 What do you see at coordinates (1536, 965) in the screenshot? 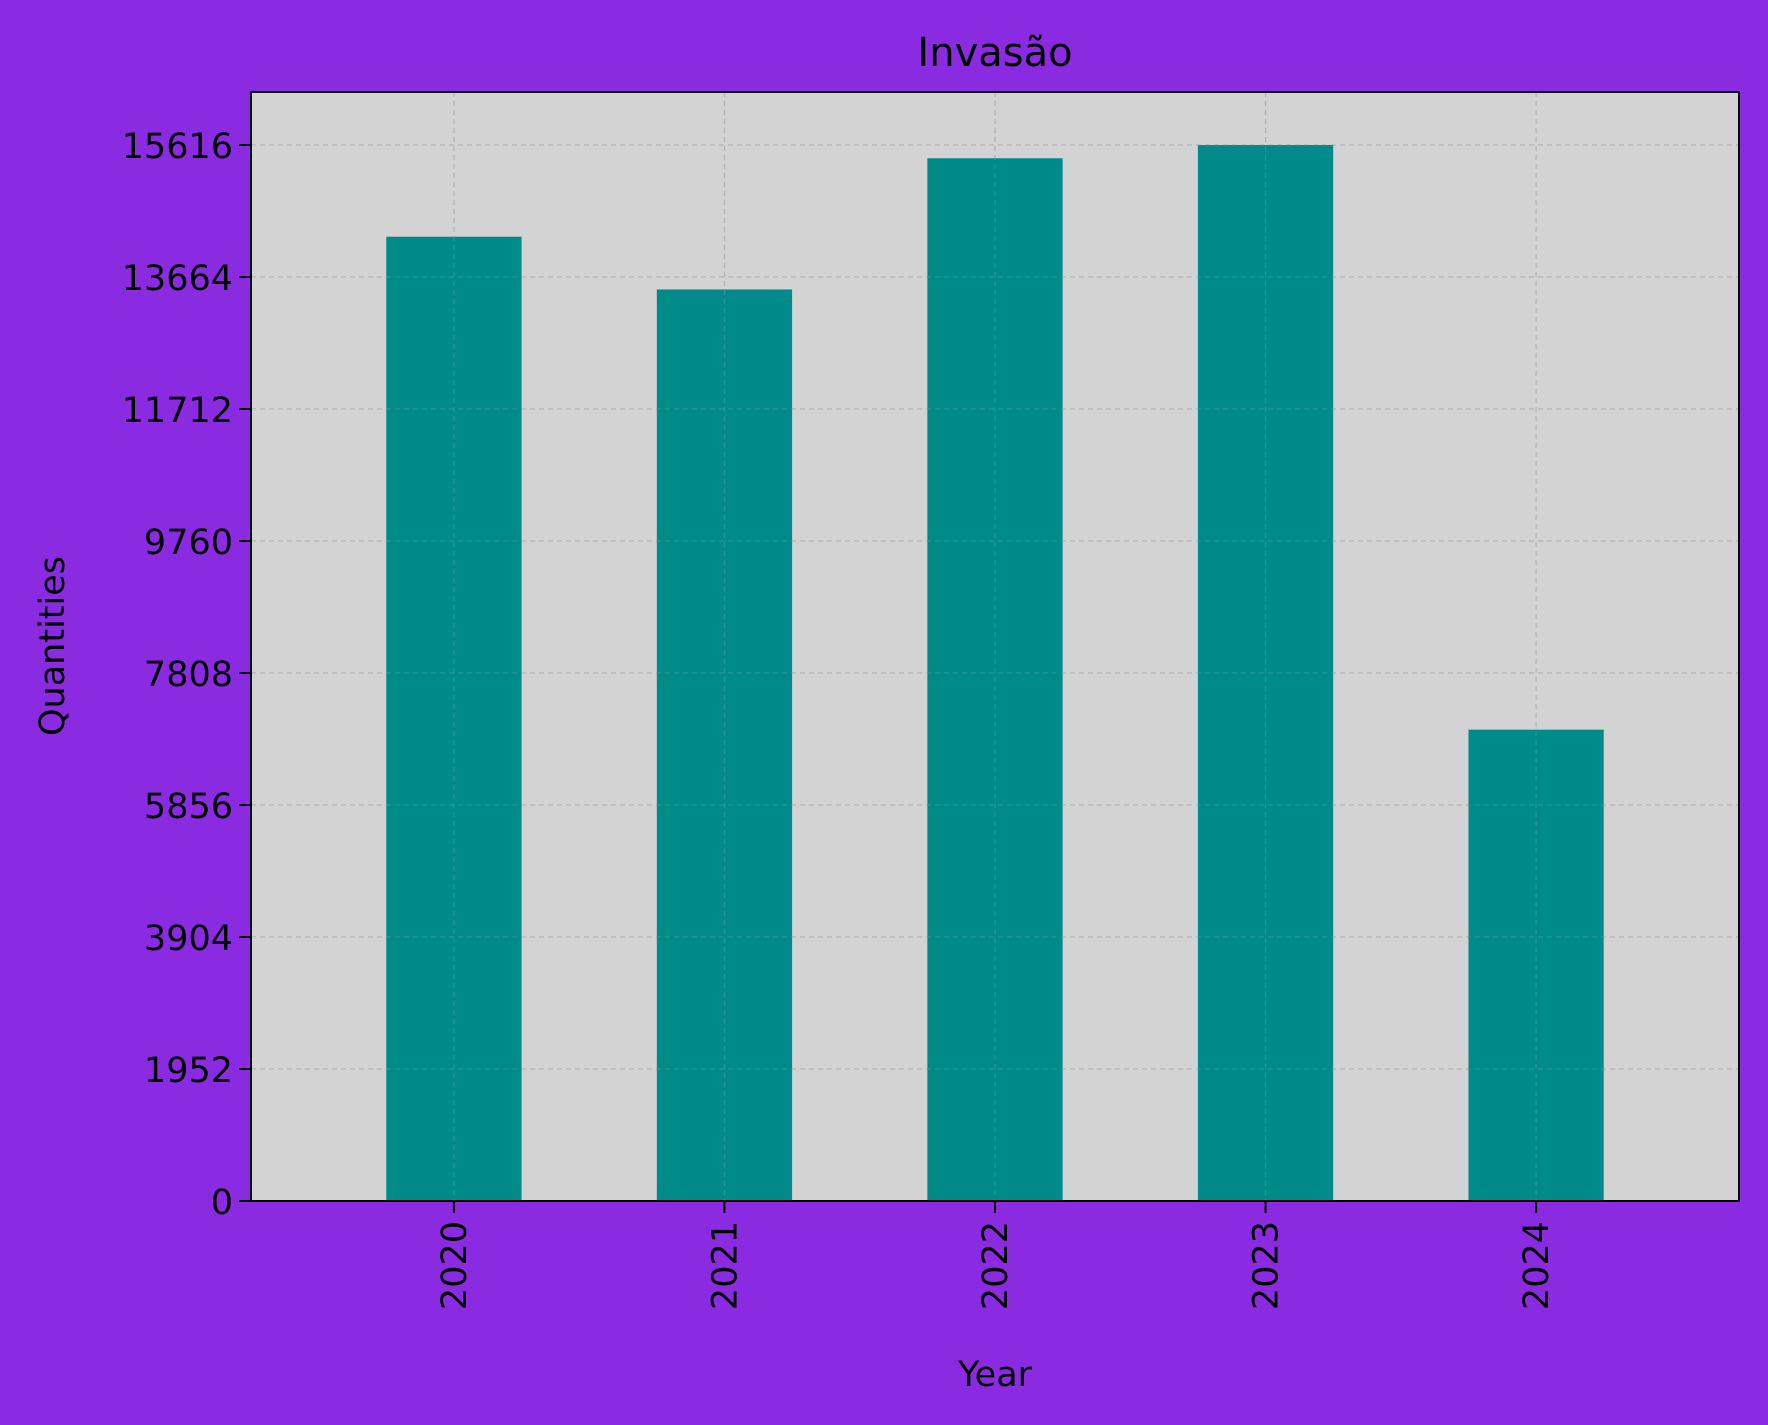
I see `bar-2024` at bounding box center [1536, 965].